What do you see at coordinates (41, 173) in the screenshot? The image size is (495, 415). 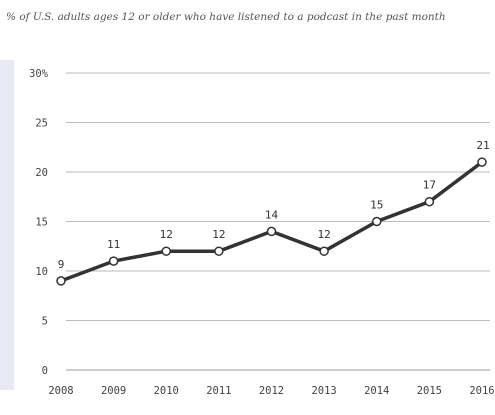 I see `y-tick-label-20: 20` at bounding box center [41, 173].